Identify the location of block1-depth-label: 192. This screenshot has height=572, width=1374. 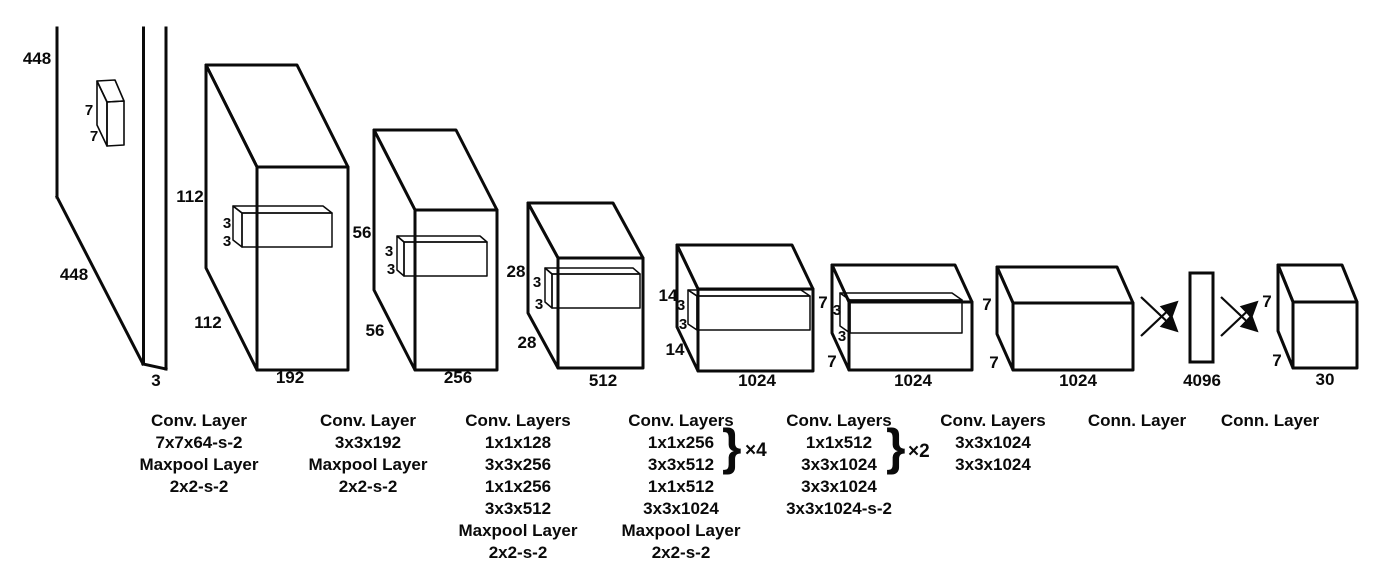
(290, 377).